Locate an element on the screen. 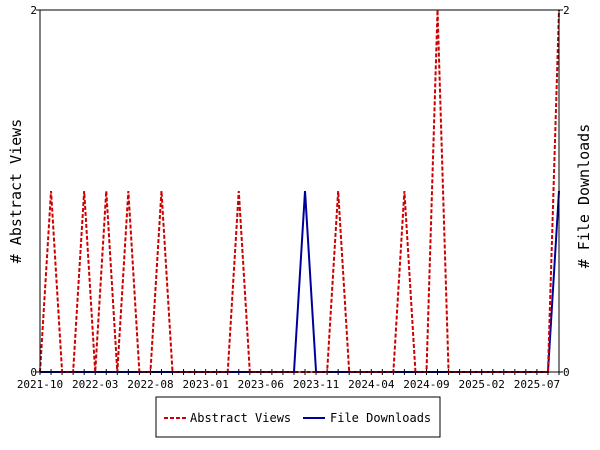 Image resolution: width=600 pixels, height=450 pixels. x-tick-label: 2022-08 is located at coordinates (150, 384).